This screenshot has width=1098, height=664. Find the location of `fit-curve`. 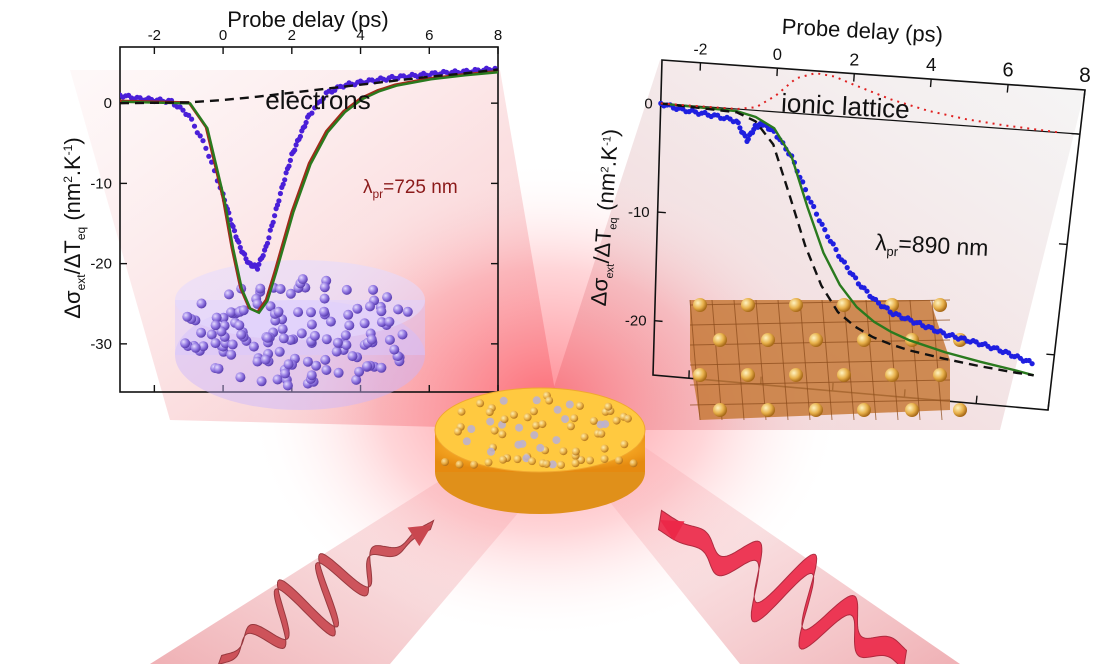

fit-curve is located at coordinates (309, 193).